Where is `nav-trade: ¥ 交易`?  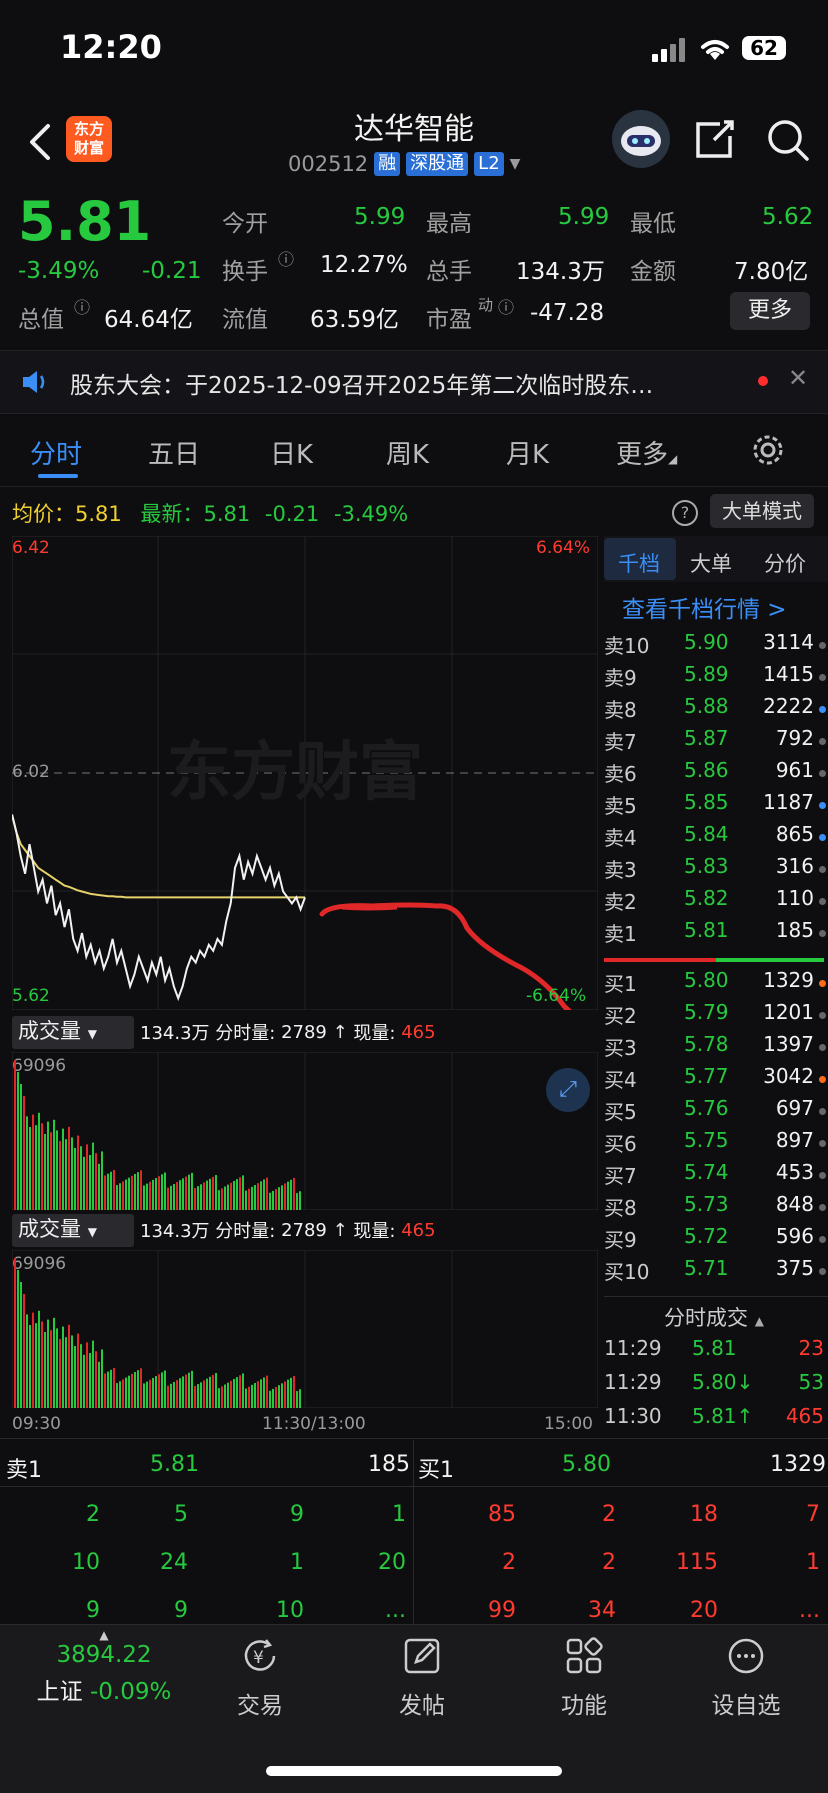 nav-trade: ¥ 交易 is located at coordinates (260, 1678).